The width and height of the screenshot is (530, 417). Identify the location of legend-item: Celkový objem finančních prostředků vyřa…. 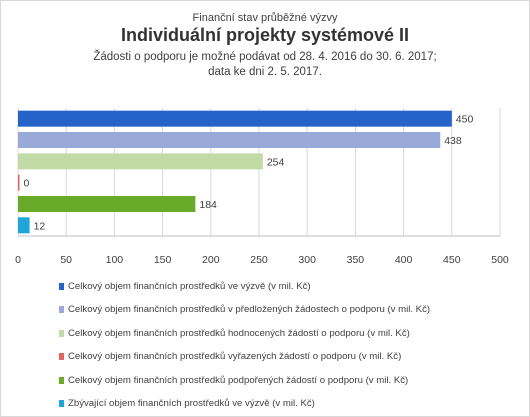
(230, 357).